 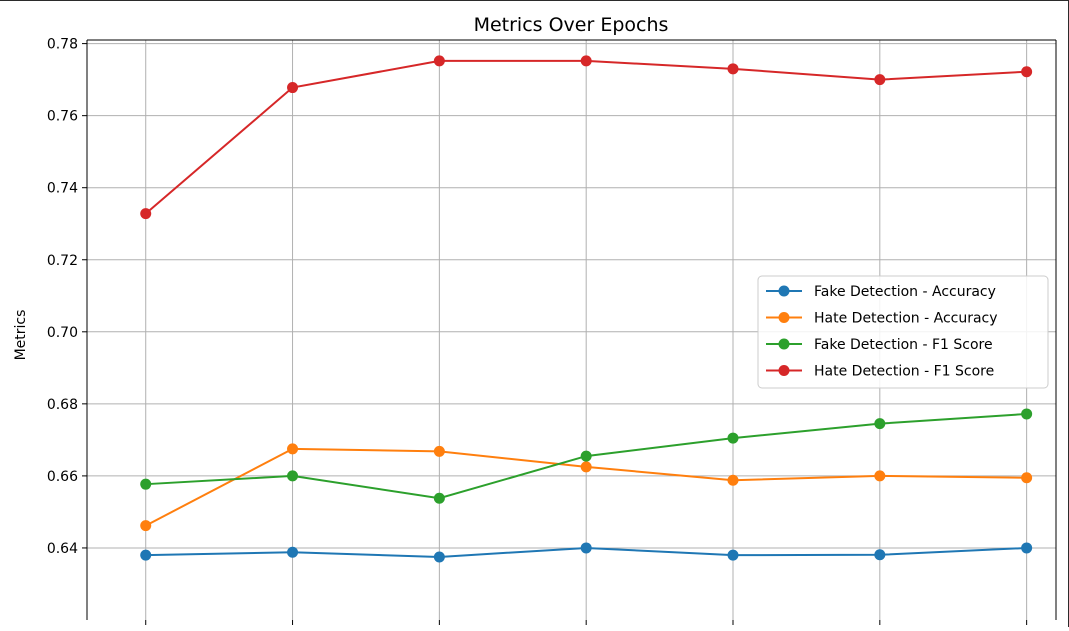 I want to click on legend-entry: Hate Detection - F1 Score, so click(x=904, y=372).